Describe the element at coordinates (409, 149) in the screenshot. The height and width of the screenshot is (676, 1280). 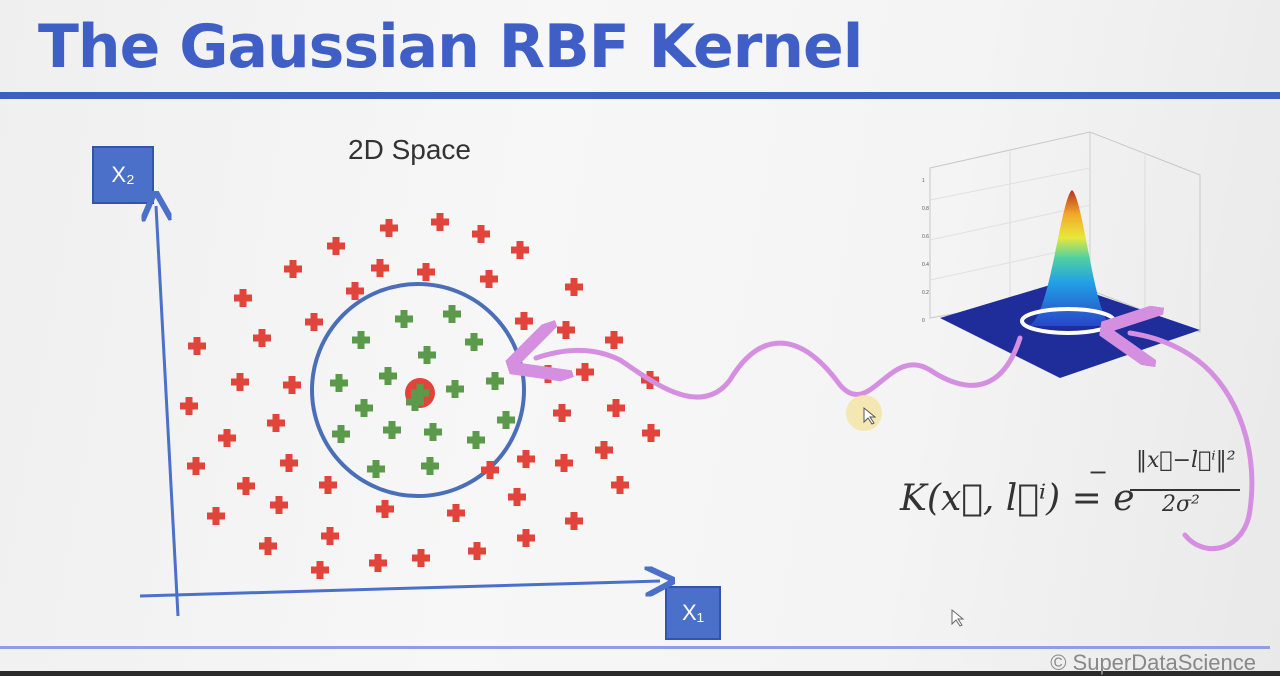
I see `space-label: 2D Space` at that location.